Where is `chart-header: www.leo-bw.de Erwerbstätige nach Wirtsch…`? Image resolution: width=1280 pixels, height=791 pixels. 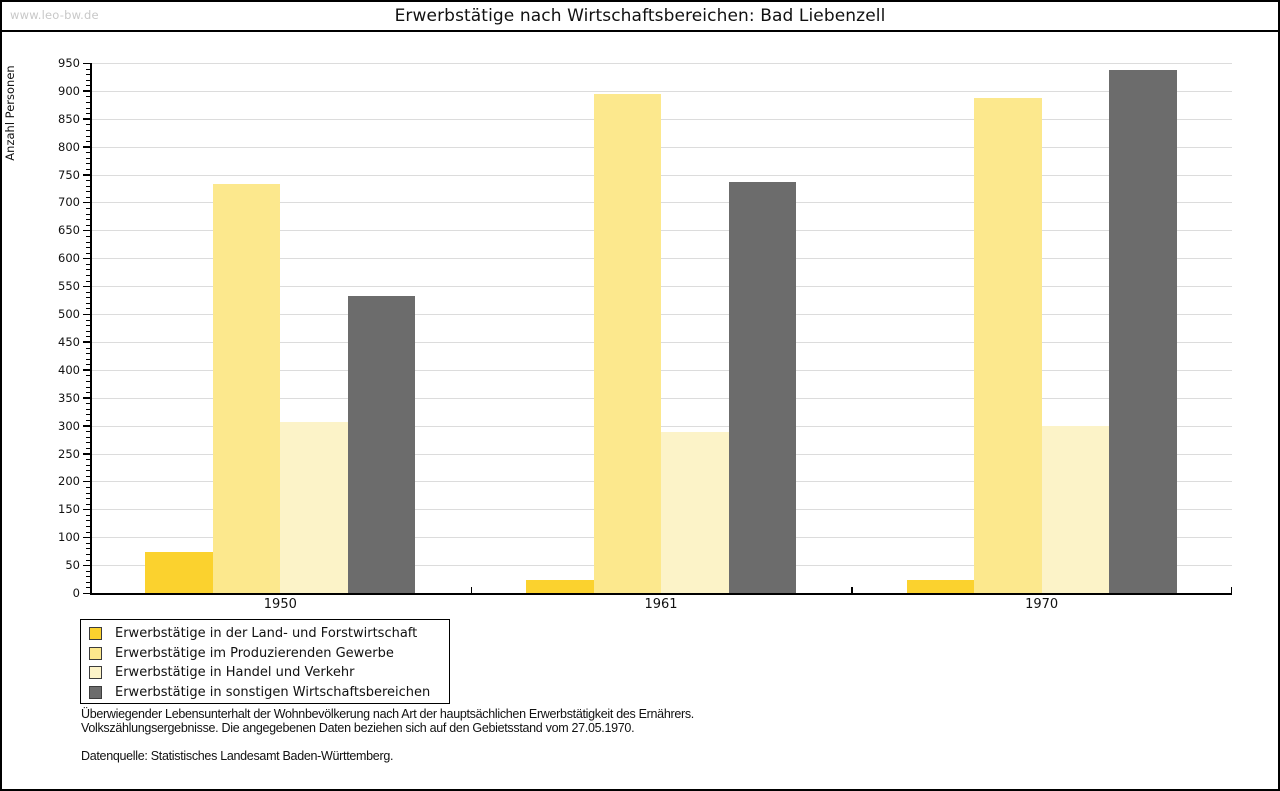 chart-header: www.leo-bw.de Erwerbstätige nach Wirtsch… is located at coordinates (640, 17).